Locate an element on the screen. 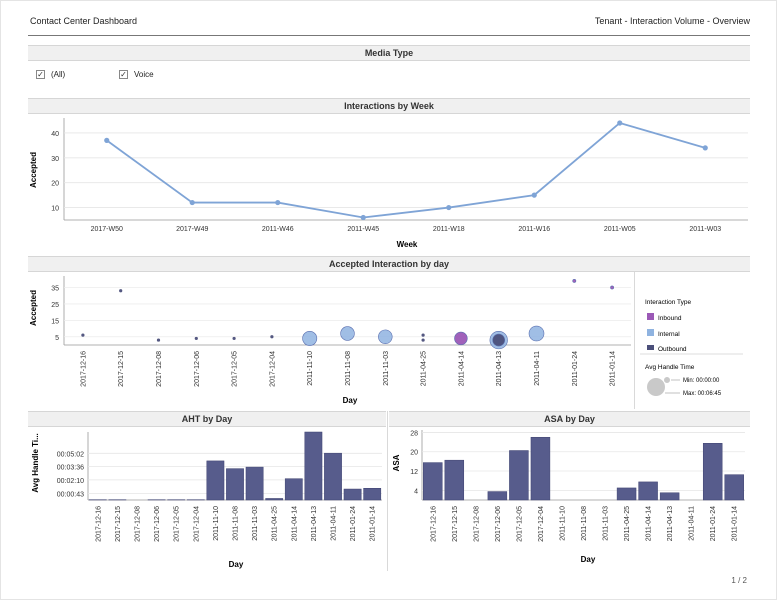  breadcrumb: Tenant - Interaction Volume - Overview is located at coordinates (672, 21).